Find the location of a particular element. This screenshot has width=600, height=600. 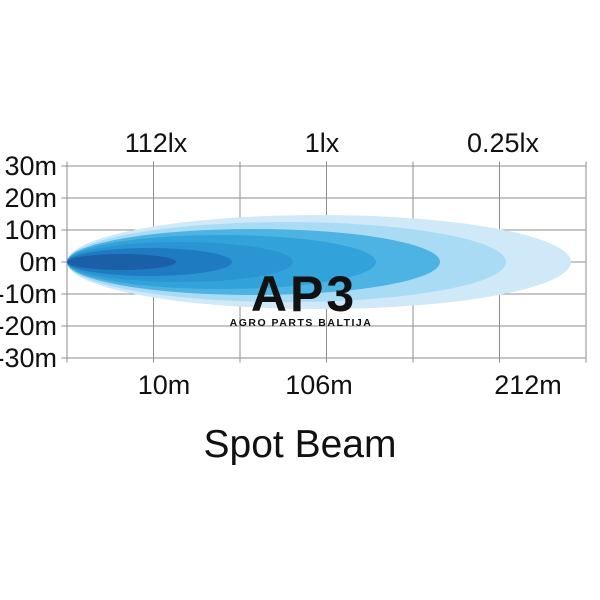

watermark-subtext: AGRO PARTS BALTIJA is located at coordinates (301, 323).